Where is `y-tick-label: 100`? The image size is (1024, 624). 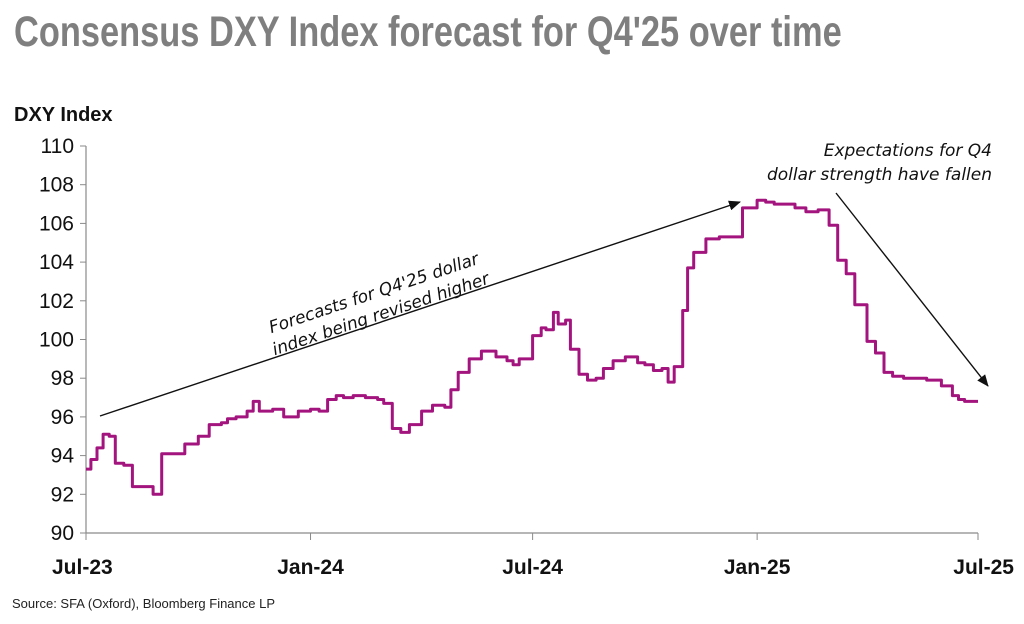
y-tick-label: 100 is located at coordinates (56, 340).